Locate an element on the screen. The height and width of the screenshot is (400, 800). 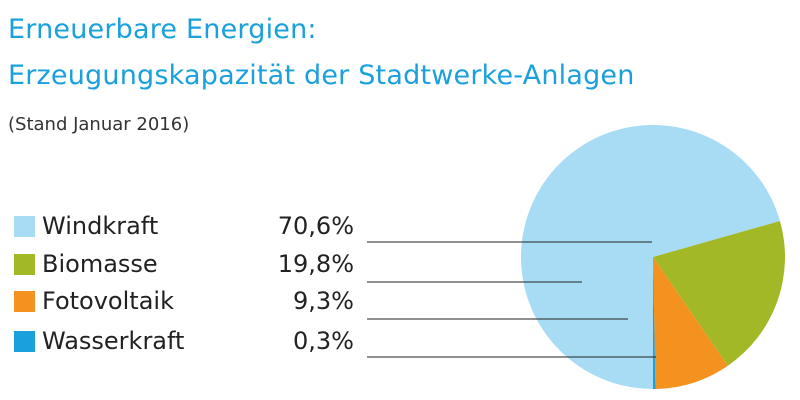
legend-swatch-wasserkraft is located at coordinates (24, 341).